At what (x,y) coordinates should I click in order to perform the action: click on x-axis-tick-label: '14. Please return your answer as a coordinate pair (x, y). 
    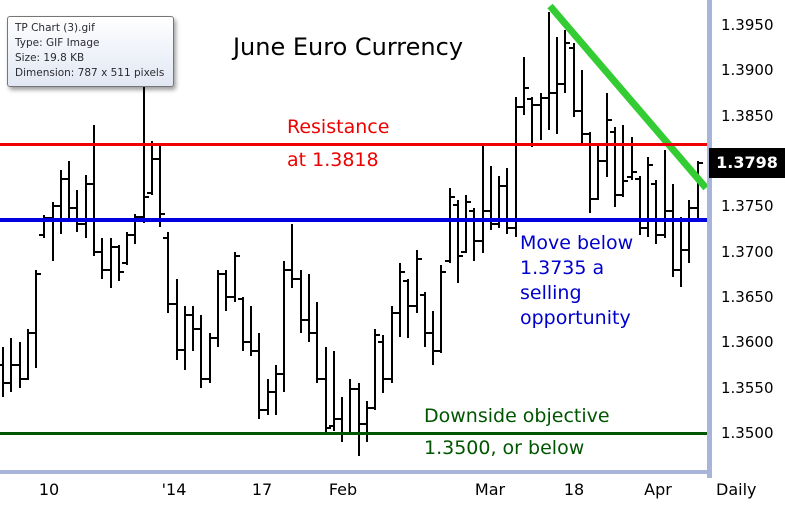
    Looking at the image, I should click on (174, 489).